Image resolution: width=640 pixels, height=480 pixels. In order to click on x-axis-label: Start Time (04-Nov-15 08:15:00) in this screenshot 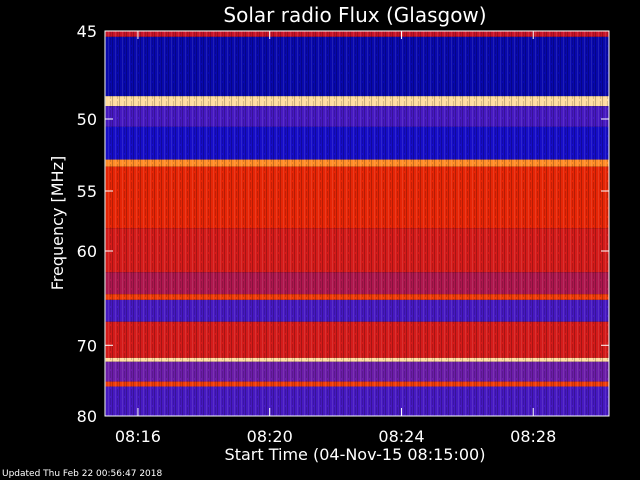, I will do `click(355, 454)`.